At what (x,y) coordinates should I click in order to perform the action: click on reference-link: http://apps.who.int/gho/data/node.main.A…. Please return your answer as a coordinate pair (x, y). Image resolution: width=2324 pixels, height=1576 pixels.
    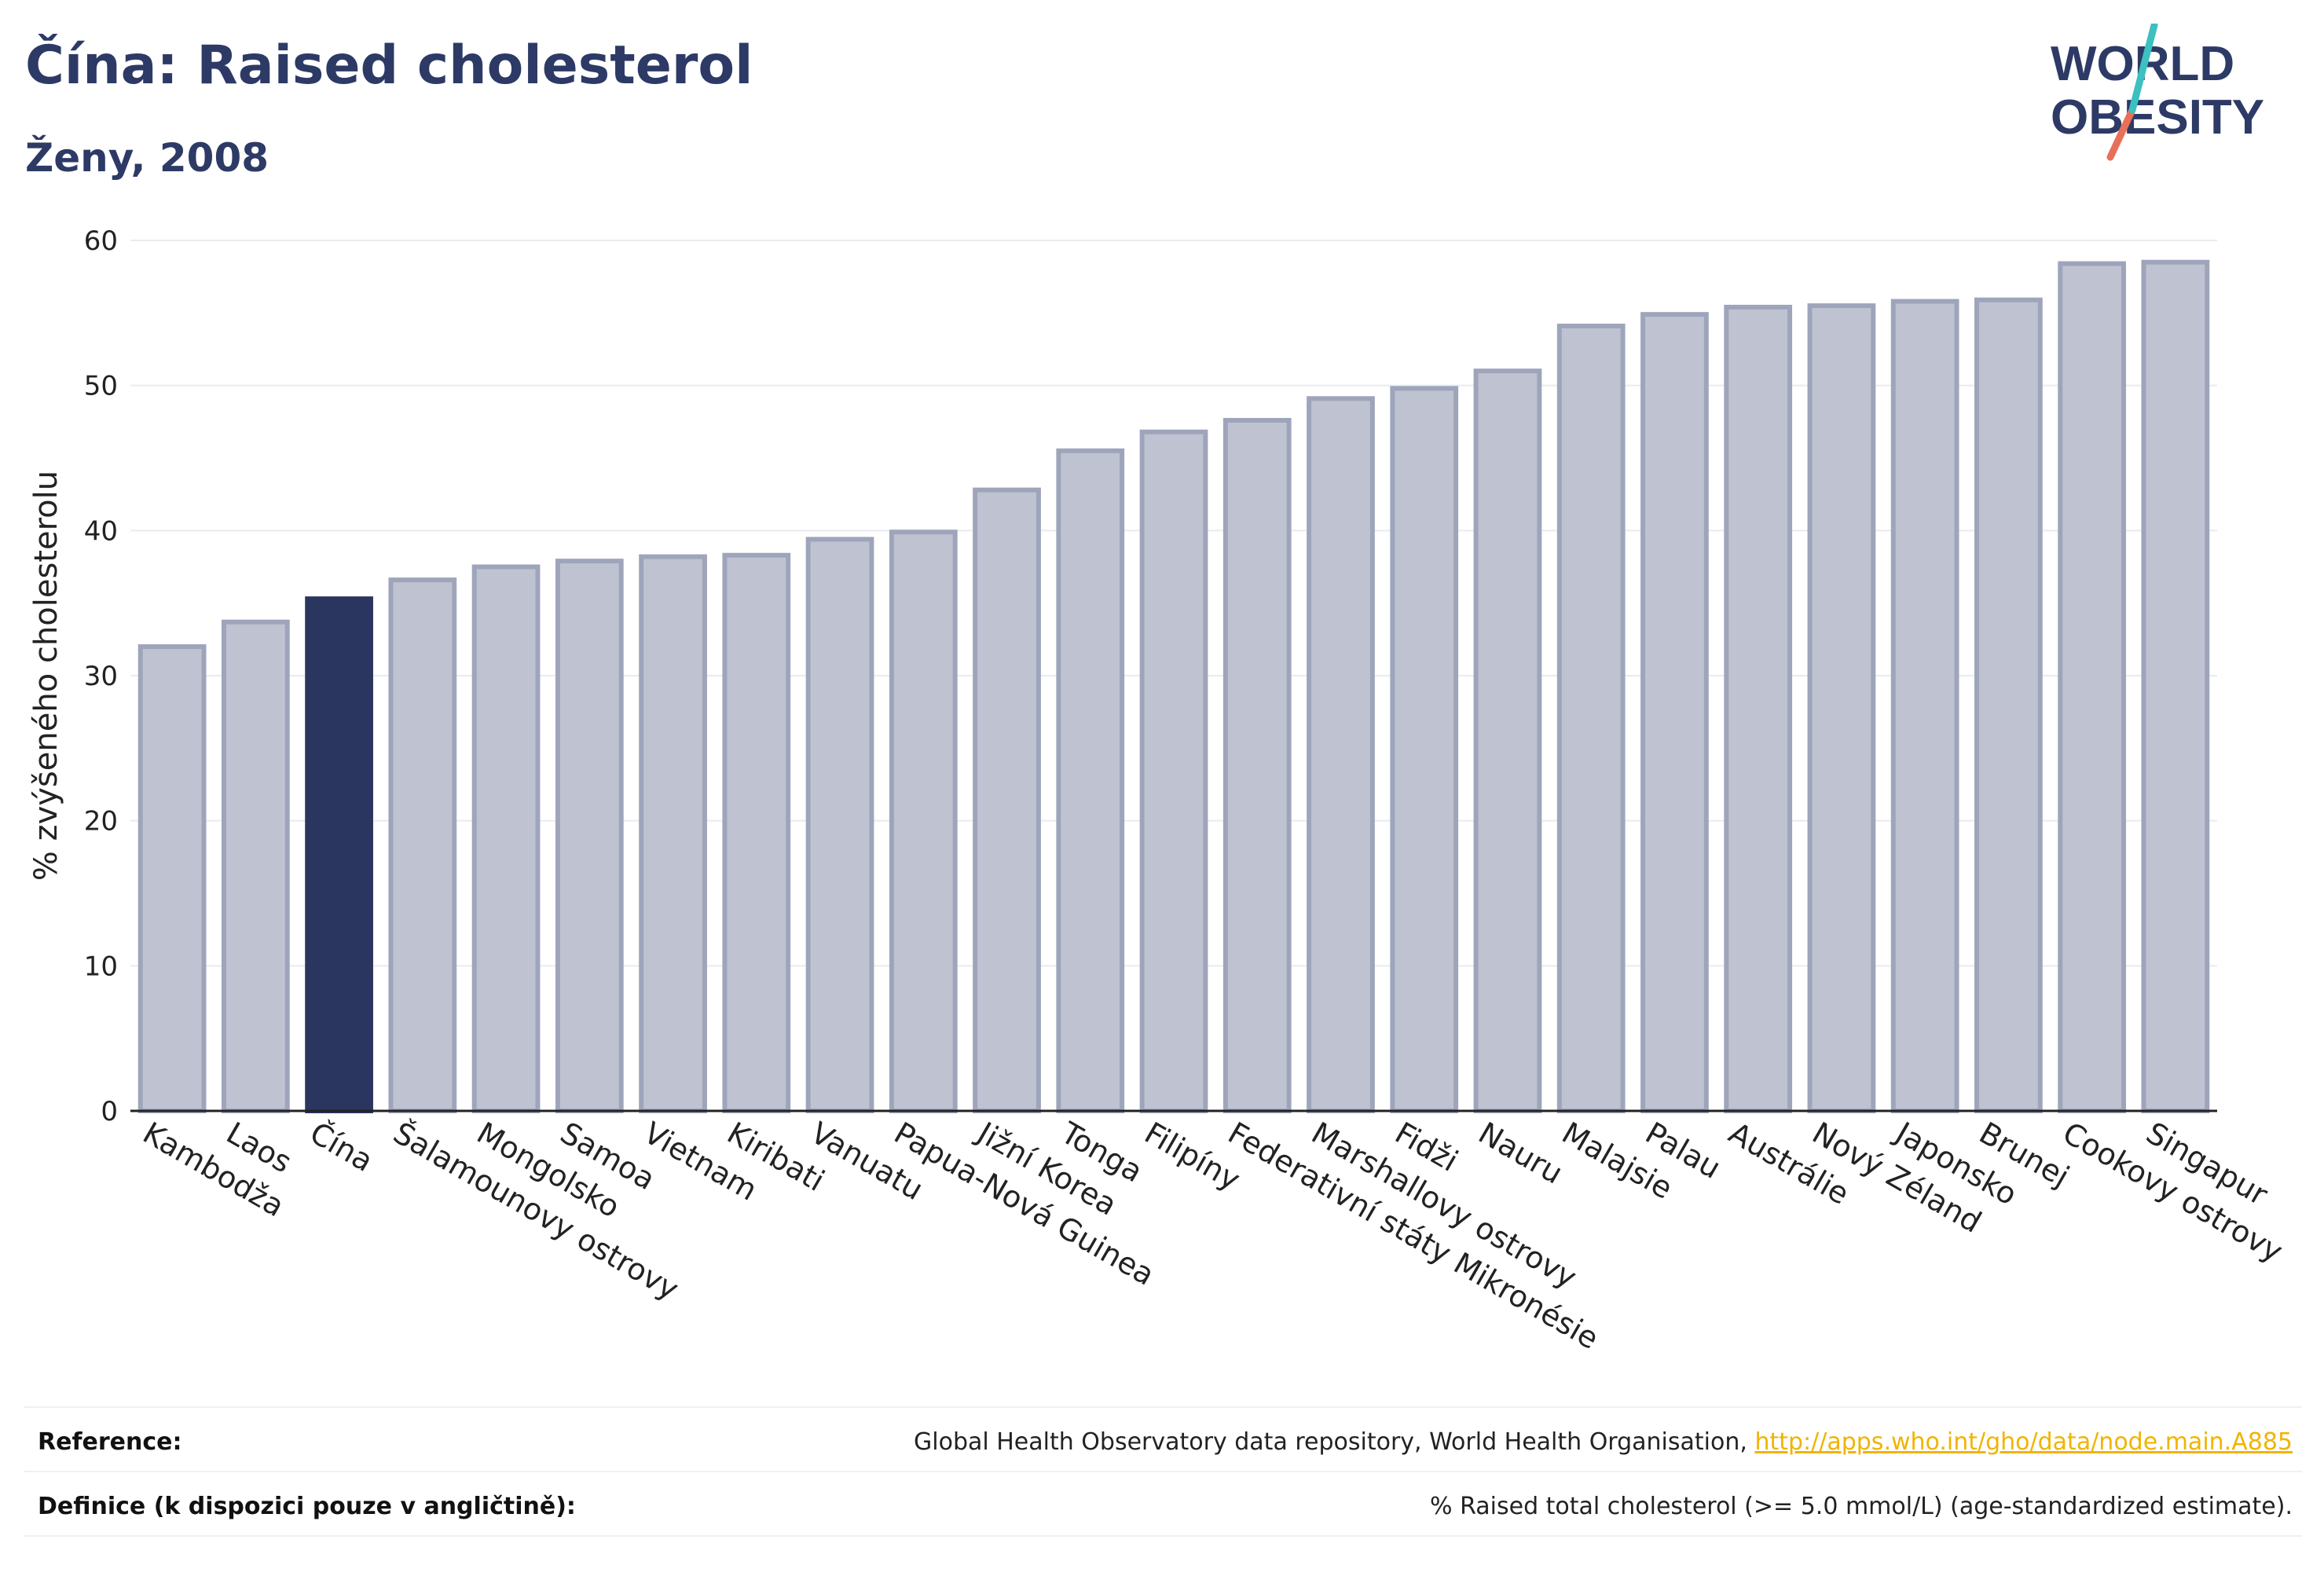
    Looking at the image, I should click on (2023, 1442).